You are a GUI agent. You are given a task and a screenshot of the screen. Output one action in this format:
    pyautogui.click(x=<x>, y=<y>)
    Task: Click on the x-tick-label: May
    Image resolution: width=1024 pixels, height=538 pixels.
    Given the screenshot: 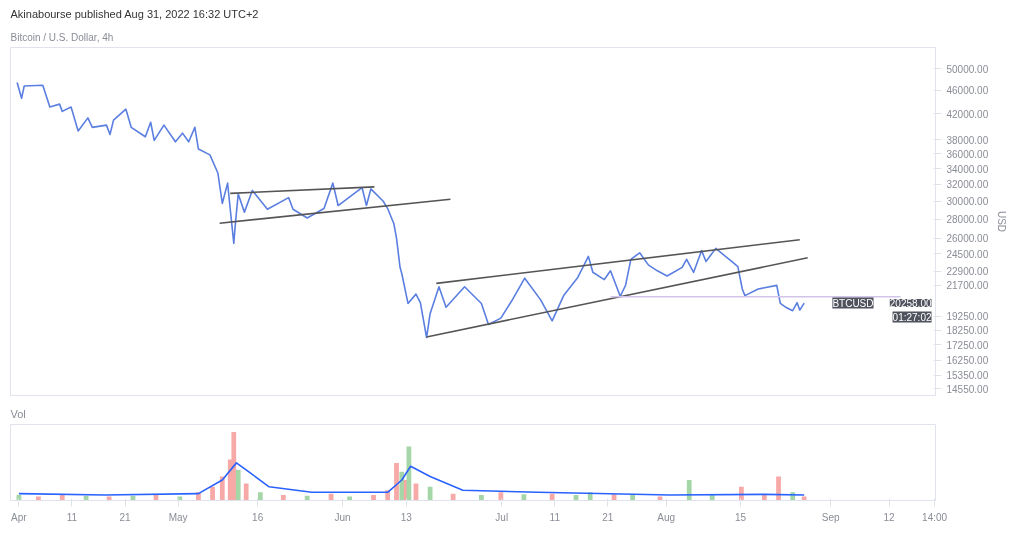 What is the action you would take?
    pyautogui.click(x=178, y=517)
    